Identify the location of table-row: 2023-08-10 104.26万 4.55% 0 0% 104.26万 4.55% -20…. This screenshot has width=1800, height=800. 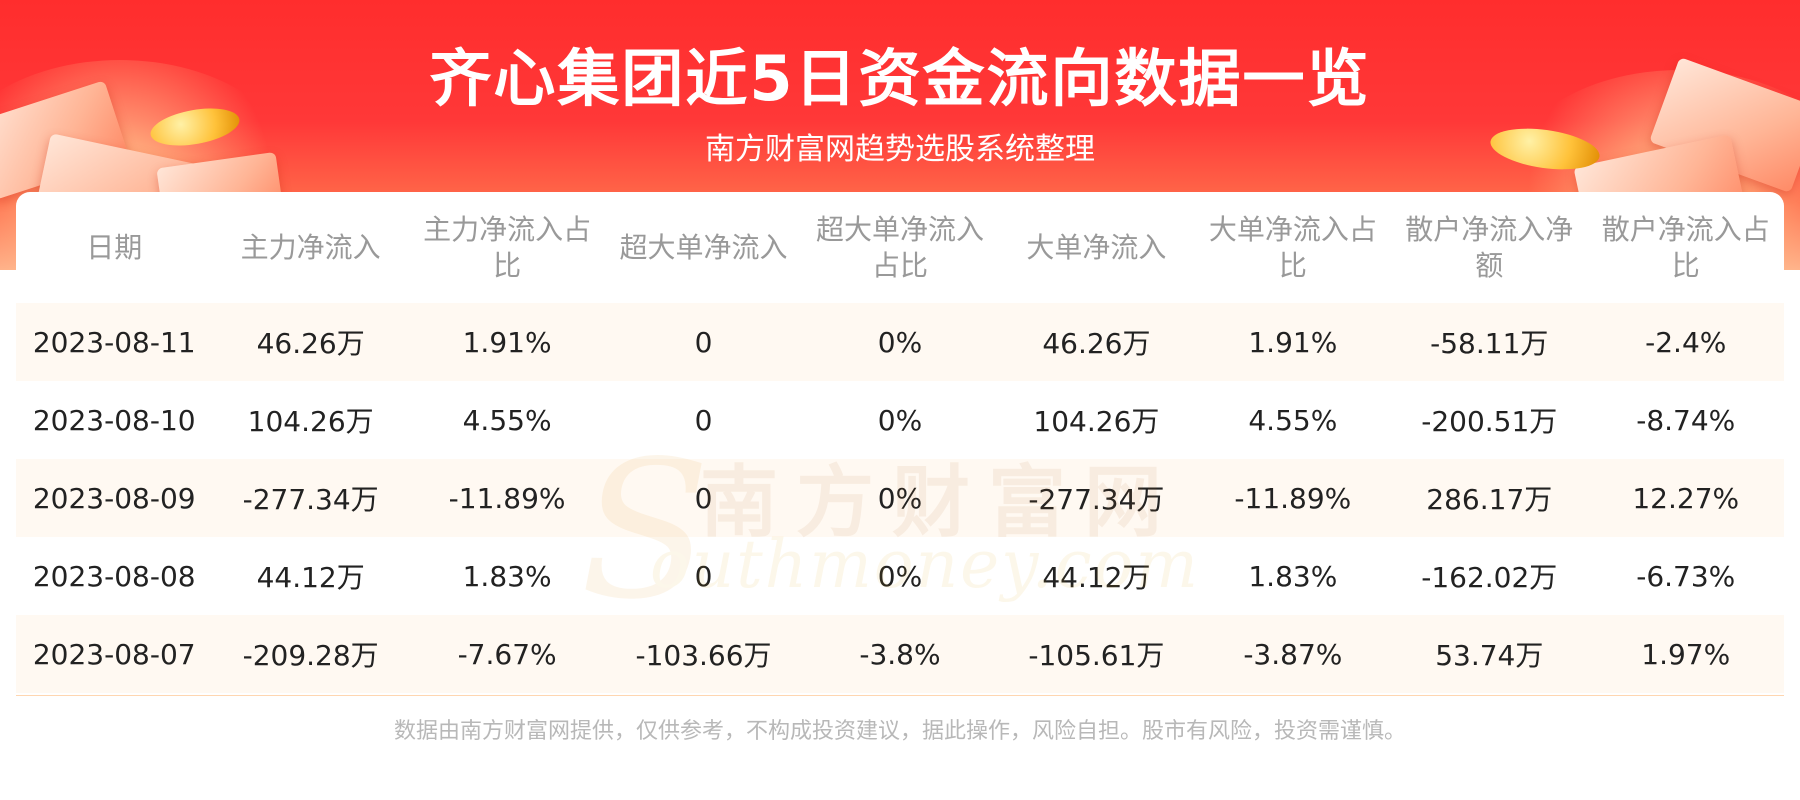
(900, 420).